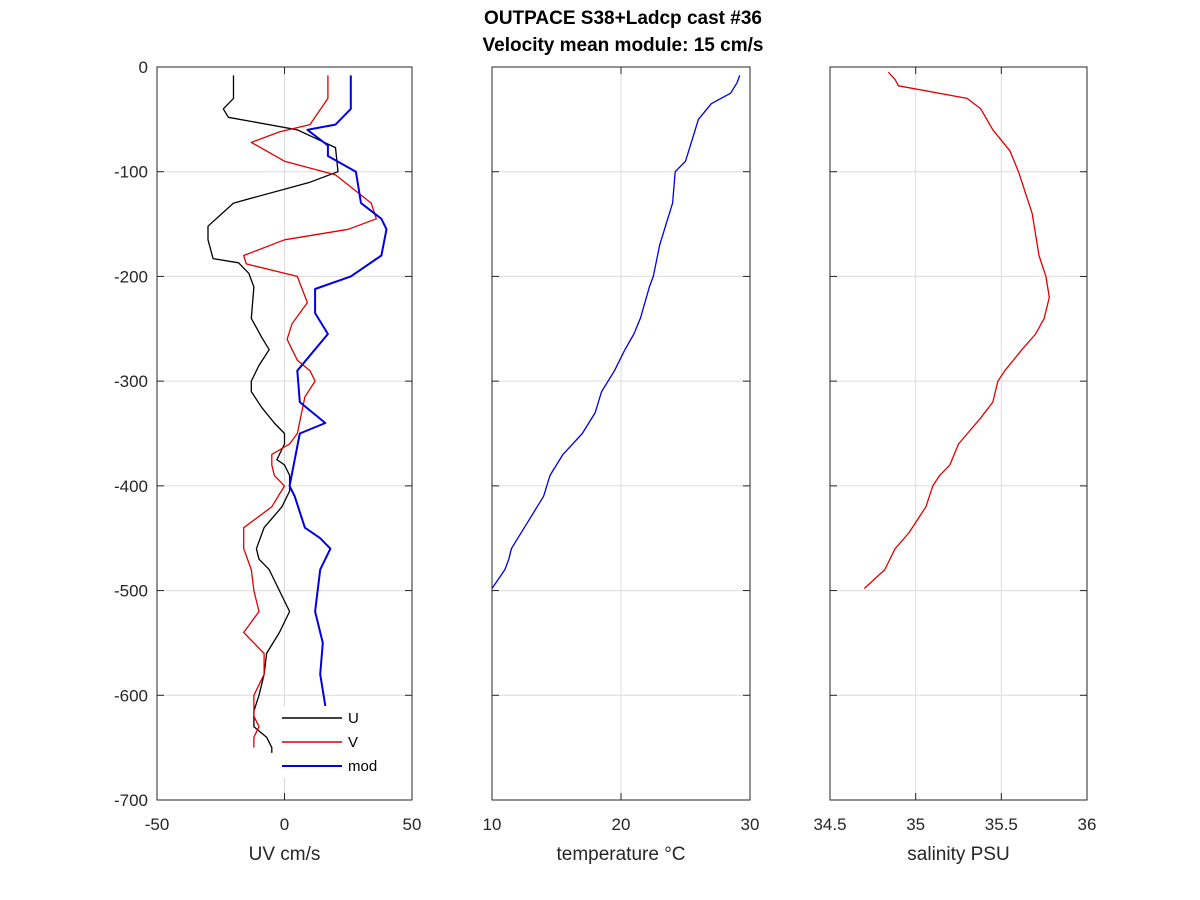 This screenshot has height=900, width=1200. Describe the element at coordinates (353, 718) in the screenshot. I see `legend-label-u: U` at that location.